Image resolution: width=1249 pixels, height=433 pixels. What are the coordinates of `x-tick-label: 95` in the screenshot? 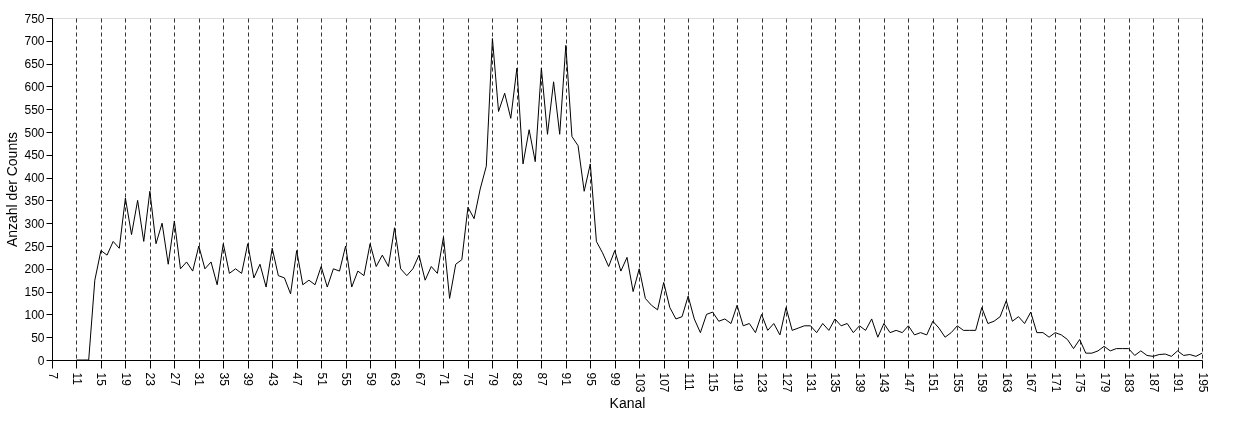 It's located at (590, 379).